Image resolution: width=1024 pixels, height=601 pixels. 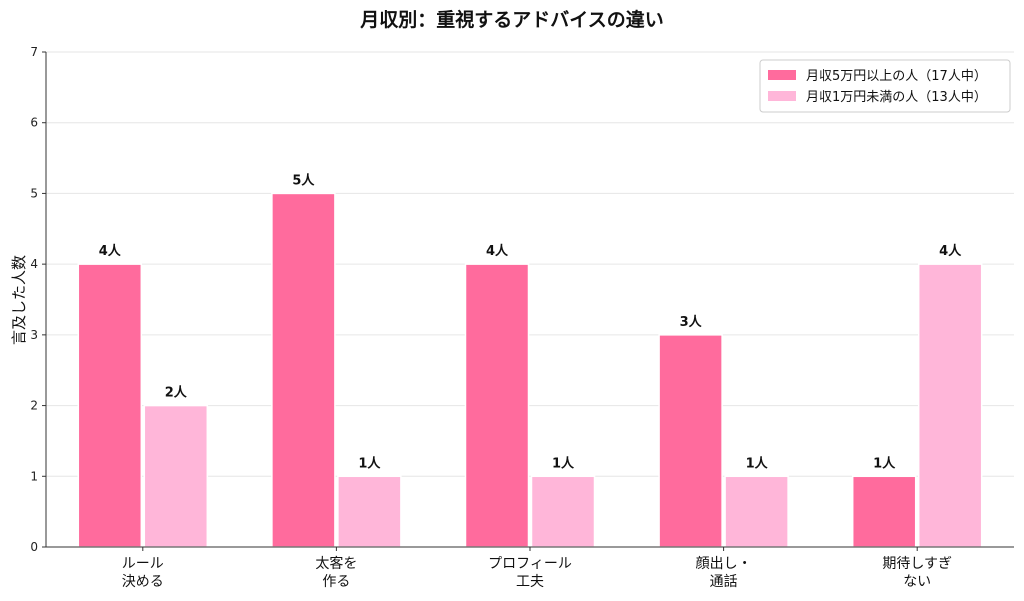 I want to click on x-tick-label-line: 顔出し・, so click(x=724, y=564).